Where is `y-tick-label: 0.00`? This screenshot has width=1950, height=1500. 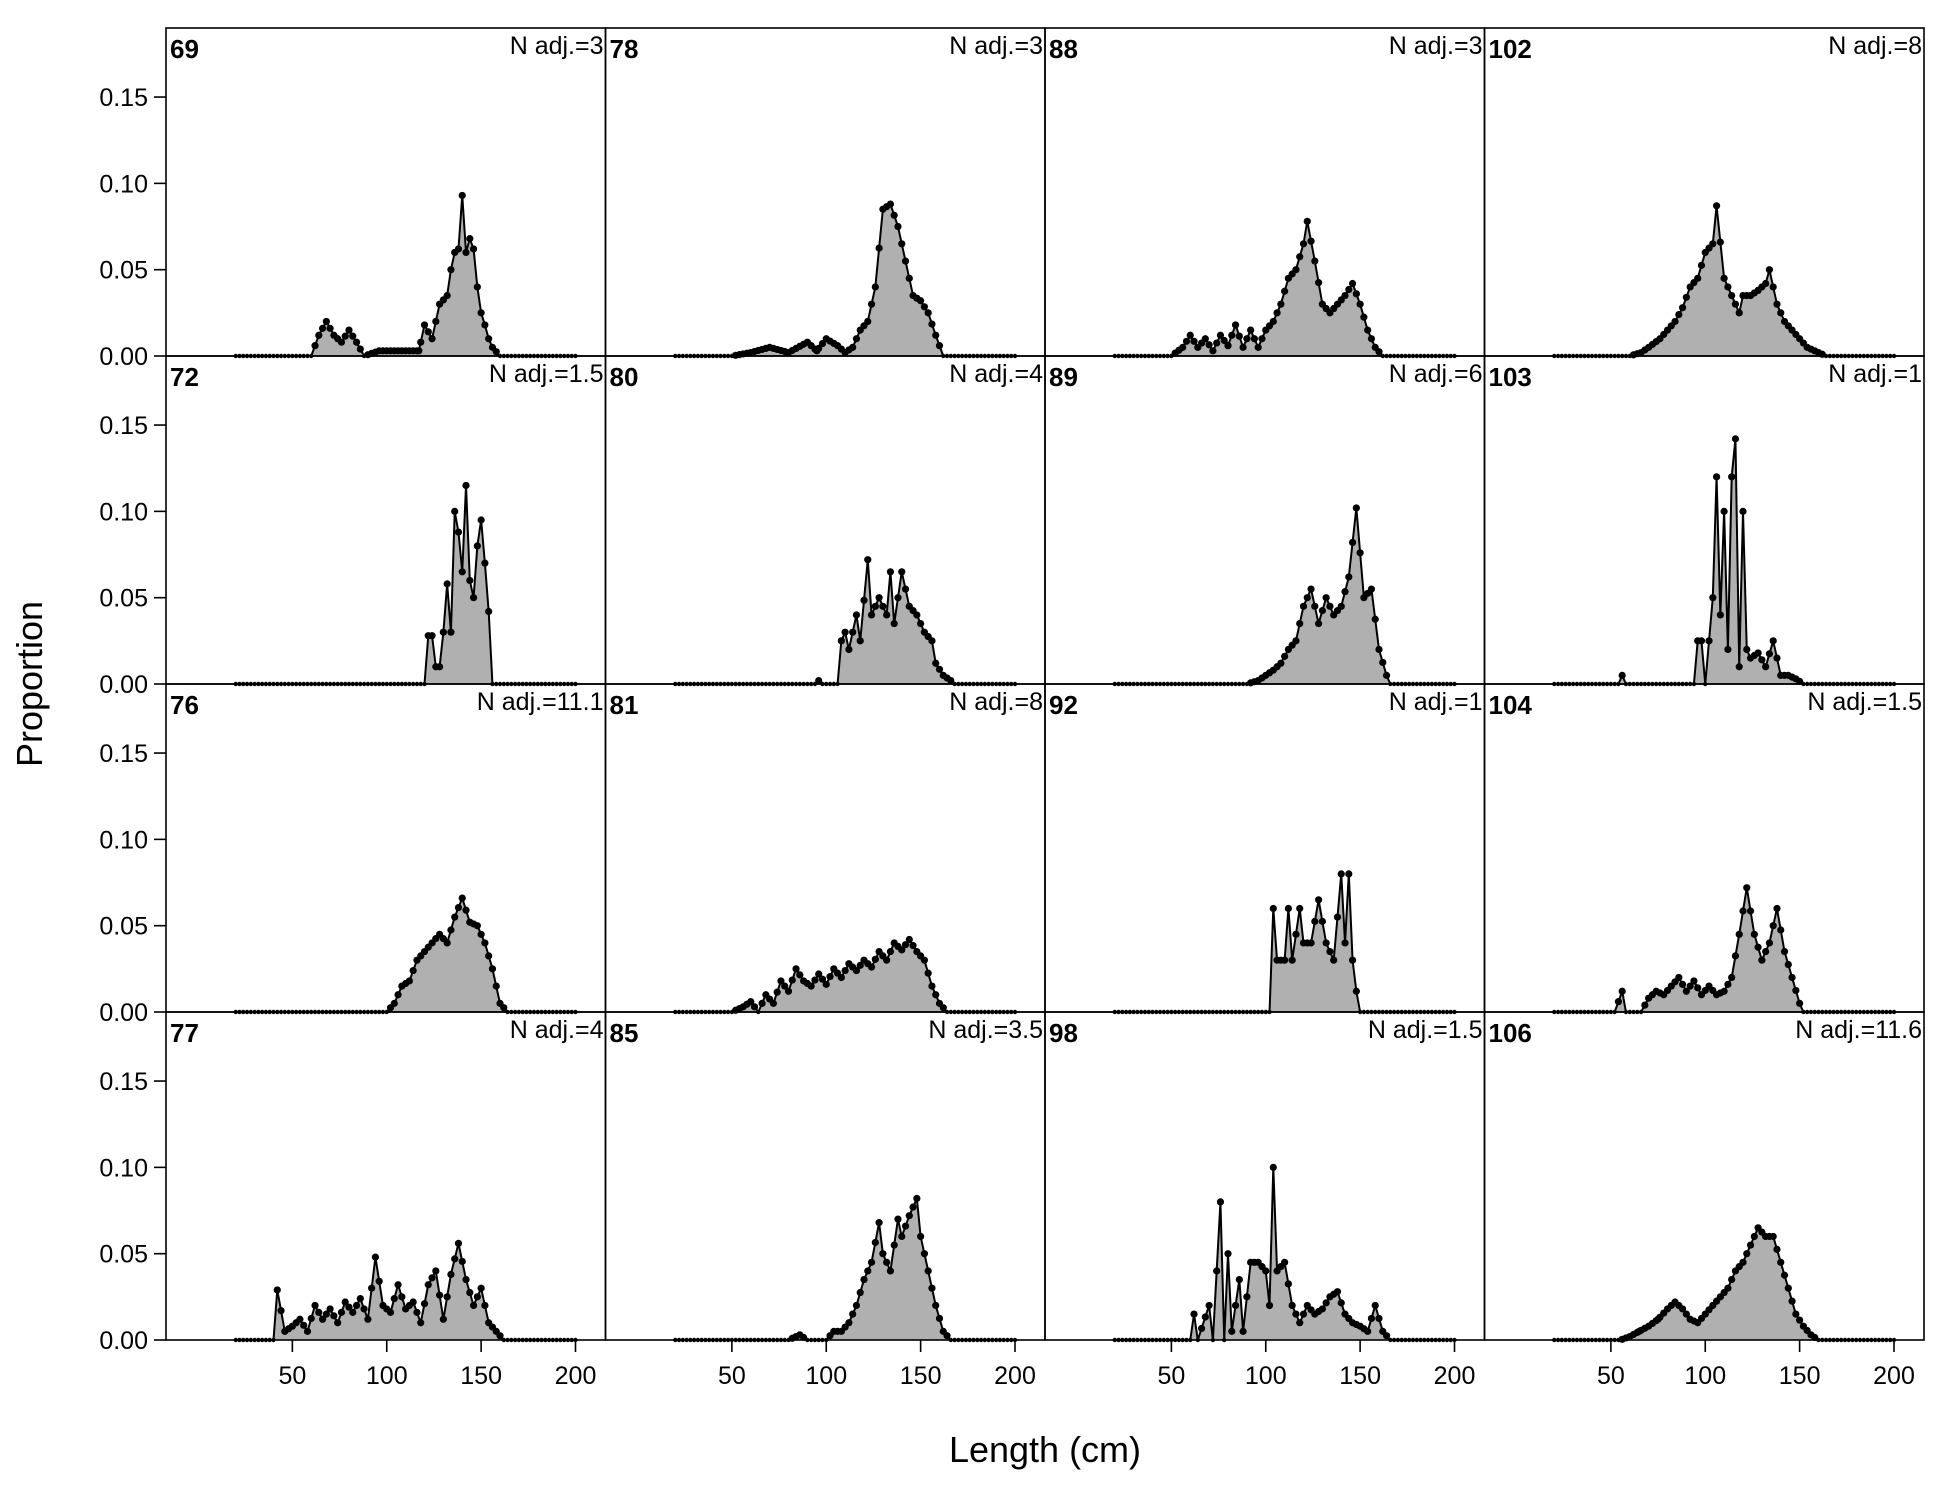
y-tick-label: 0.00 is located at coordinates (123, 1341).